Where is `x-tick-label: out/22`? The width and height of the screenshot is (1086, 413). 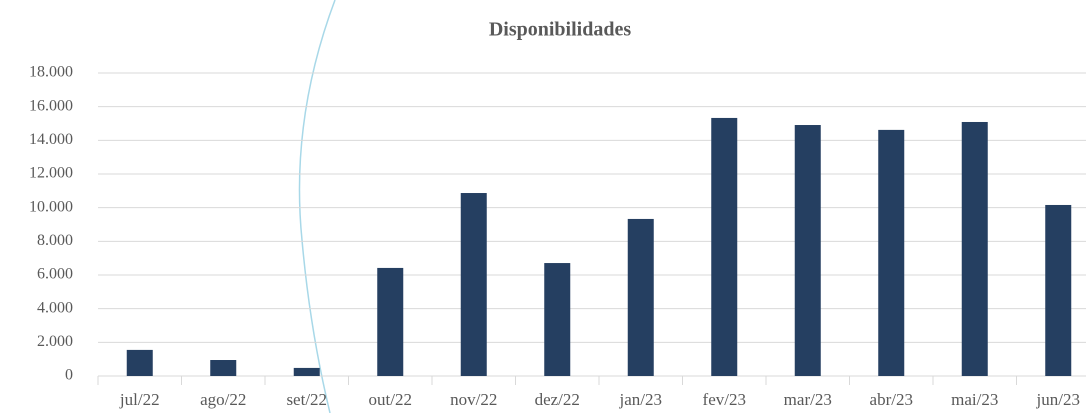 x-tick-label: out/22 is located at coordinates (390, 399).